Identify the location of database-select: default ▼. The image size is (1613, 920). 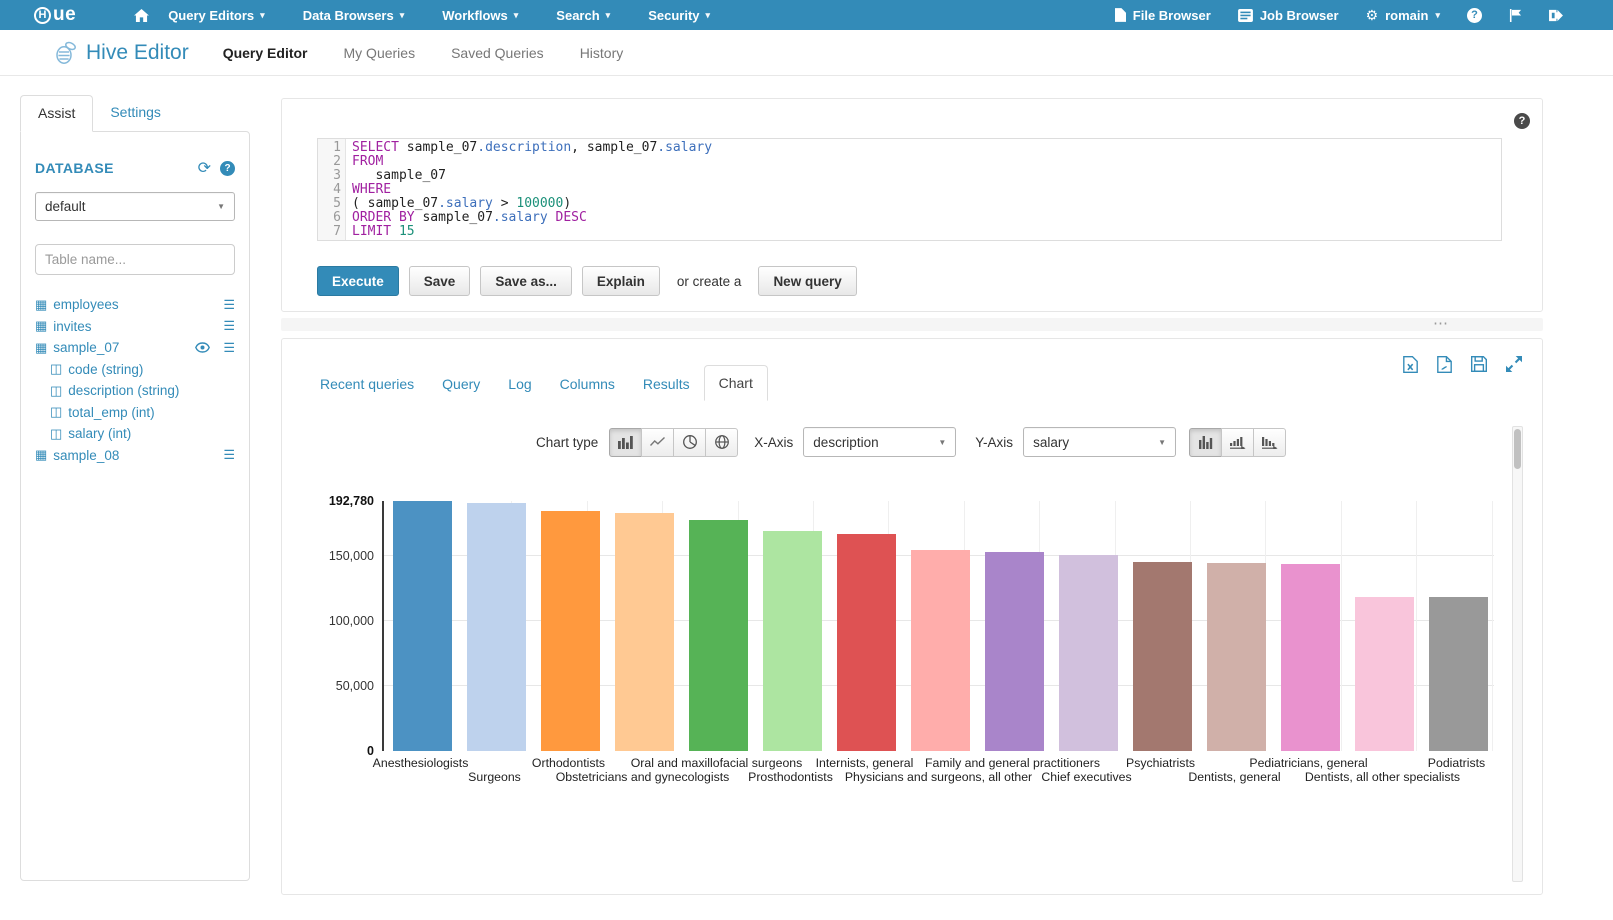
(135, 206).